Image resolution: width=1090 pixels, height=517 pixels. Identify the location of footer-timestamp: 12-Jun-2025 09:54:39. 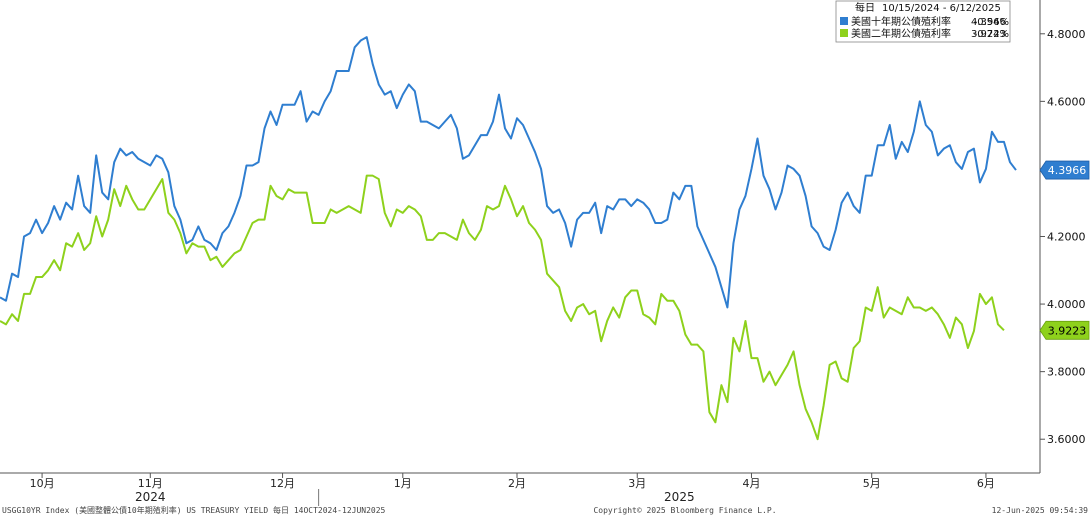
(1040, 510).